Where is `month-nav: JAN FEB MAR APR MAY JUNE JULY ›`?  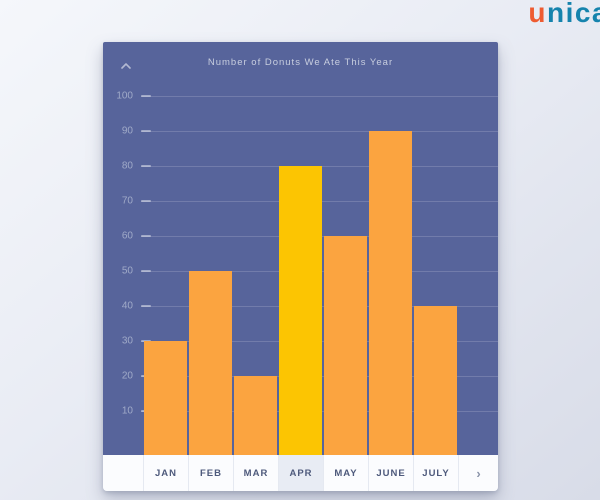
month-nav: JAN FEB MAR APR MAY JUNE JULY › is located at coordinates (300, 473).